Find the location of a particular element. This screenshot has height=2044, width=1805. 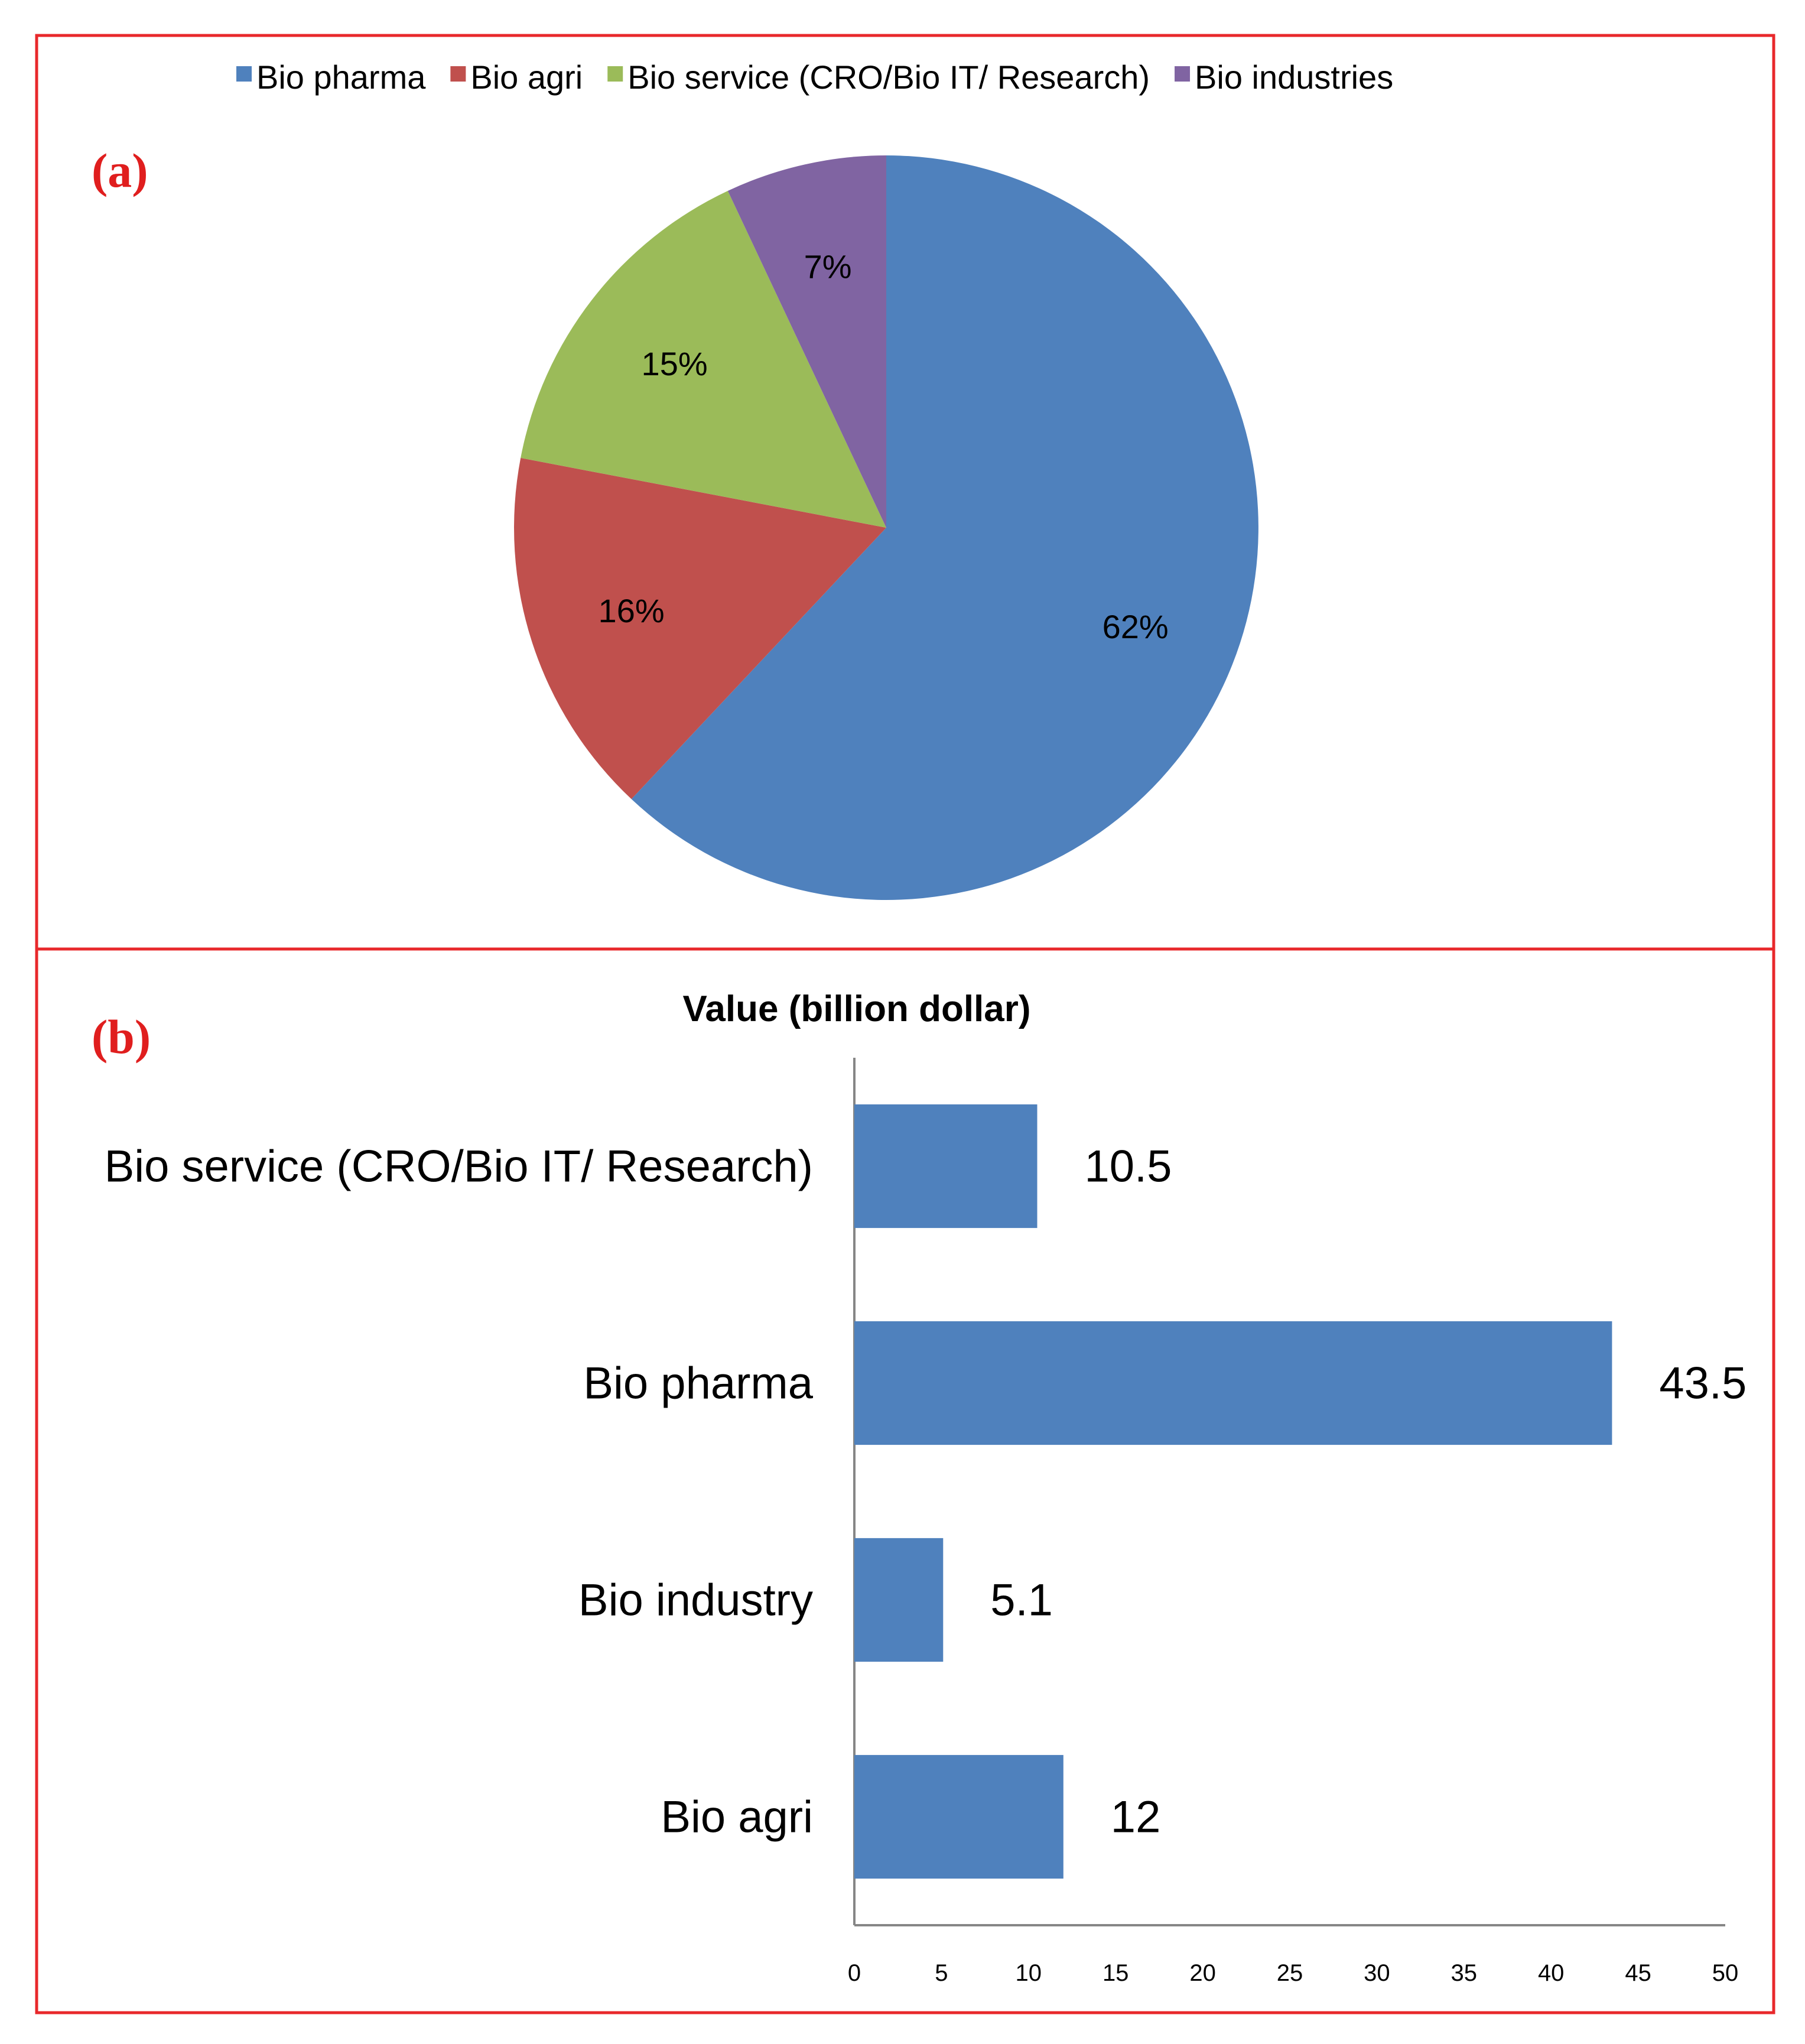

value-label-bio-industry: 5.1 is located at coordinates (1021, 1601).